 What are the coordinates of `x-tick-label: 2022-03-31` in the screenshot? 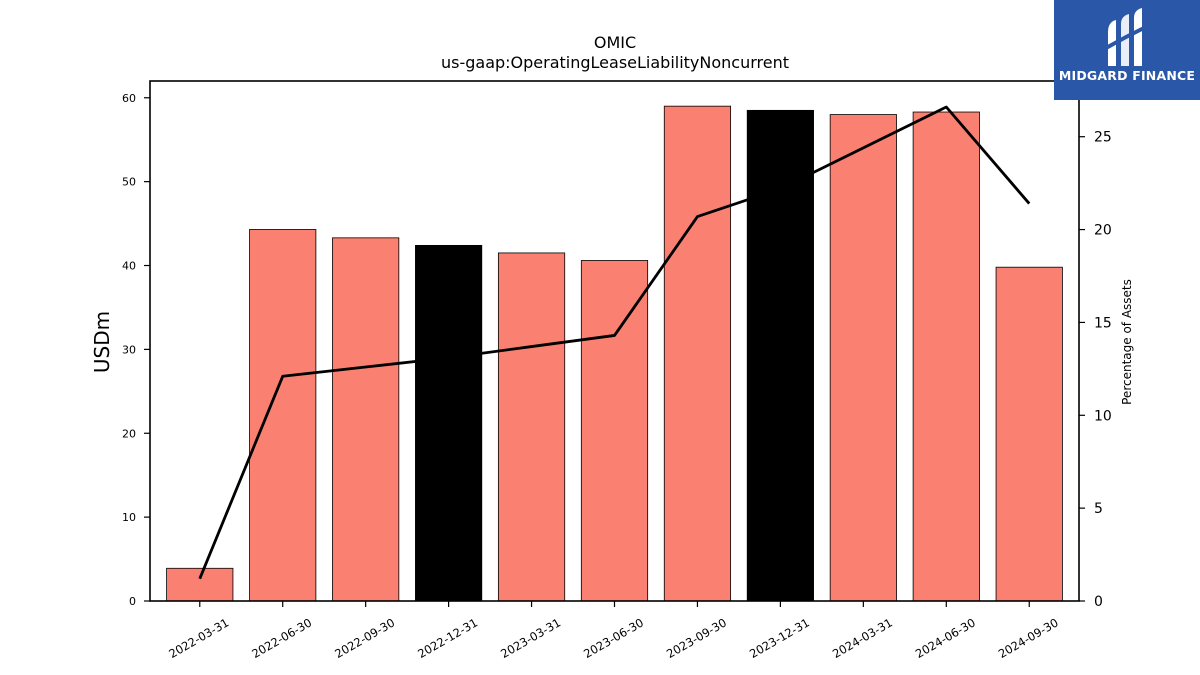 It's located at (198, 638).